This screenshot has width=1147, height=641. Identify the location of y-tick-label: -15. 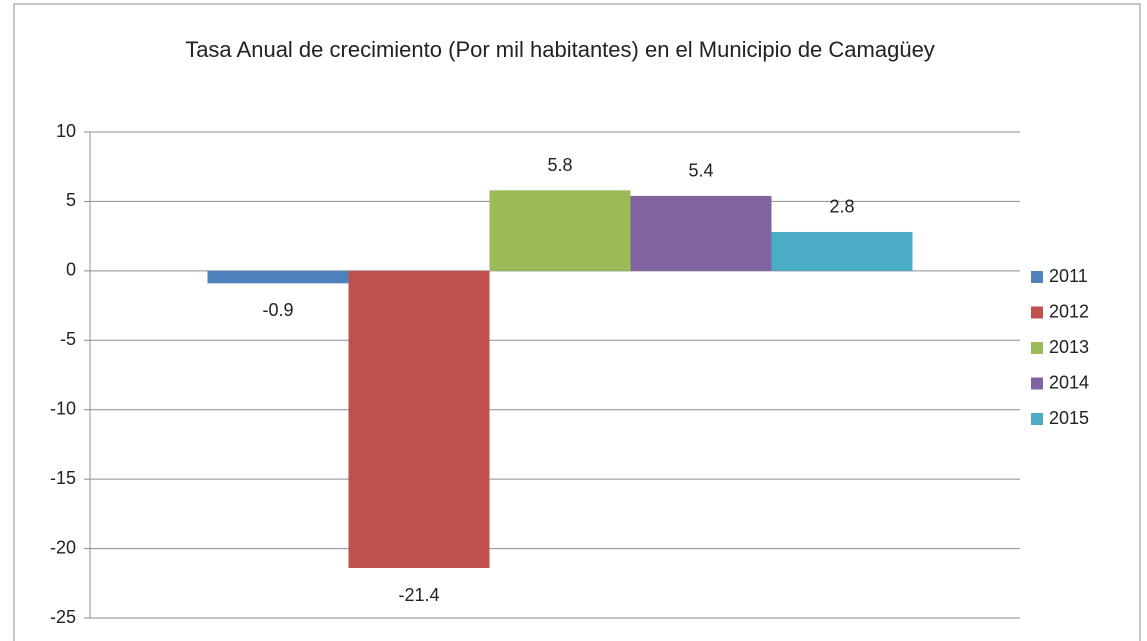
(63, 478).